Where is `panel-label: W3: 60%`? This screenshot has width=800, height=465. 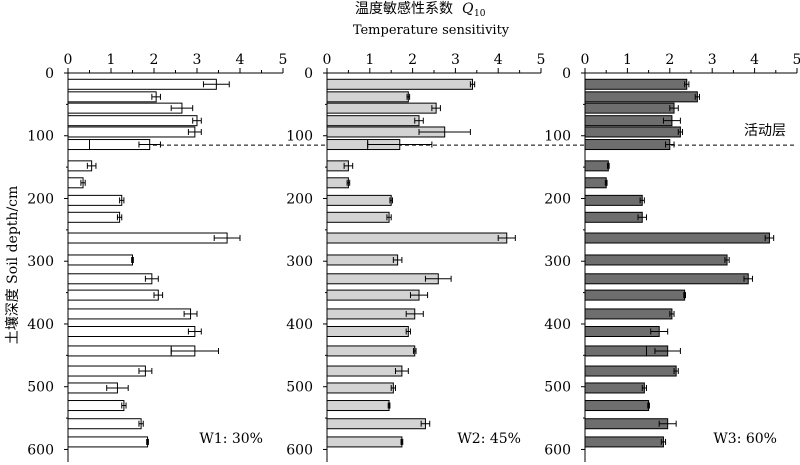
panel-label: W3: 60% is located at coordinates (745, 439).